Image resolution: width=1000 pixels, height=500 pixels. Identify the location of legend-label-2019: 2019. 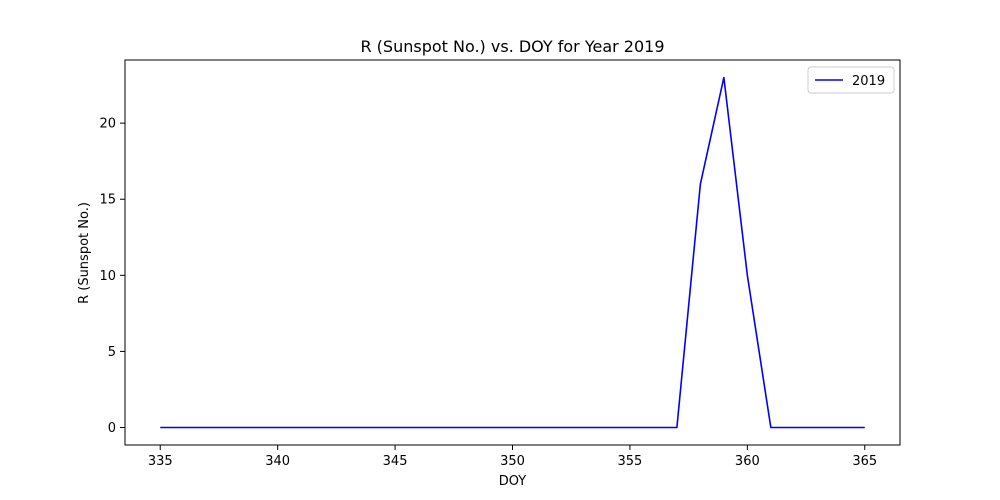
(868, 81).